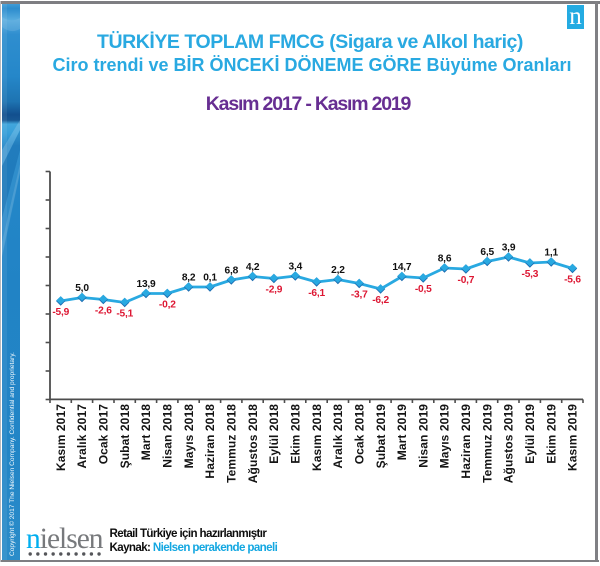 Image resolution: width=600 pixels, height=566 pixels. I want to click on svg-text: Nisan 2018, so click(168, 436).